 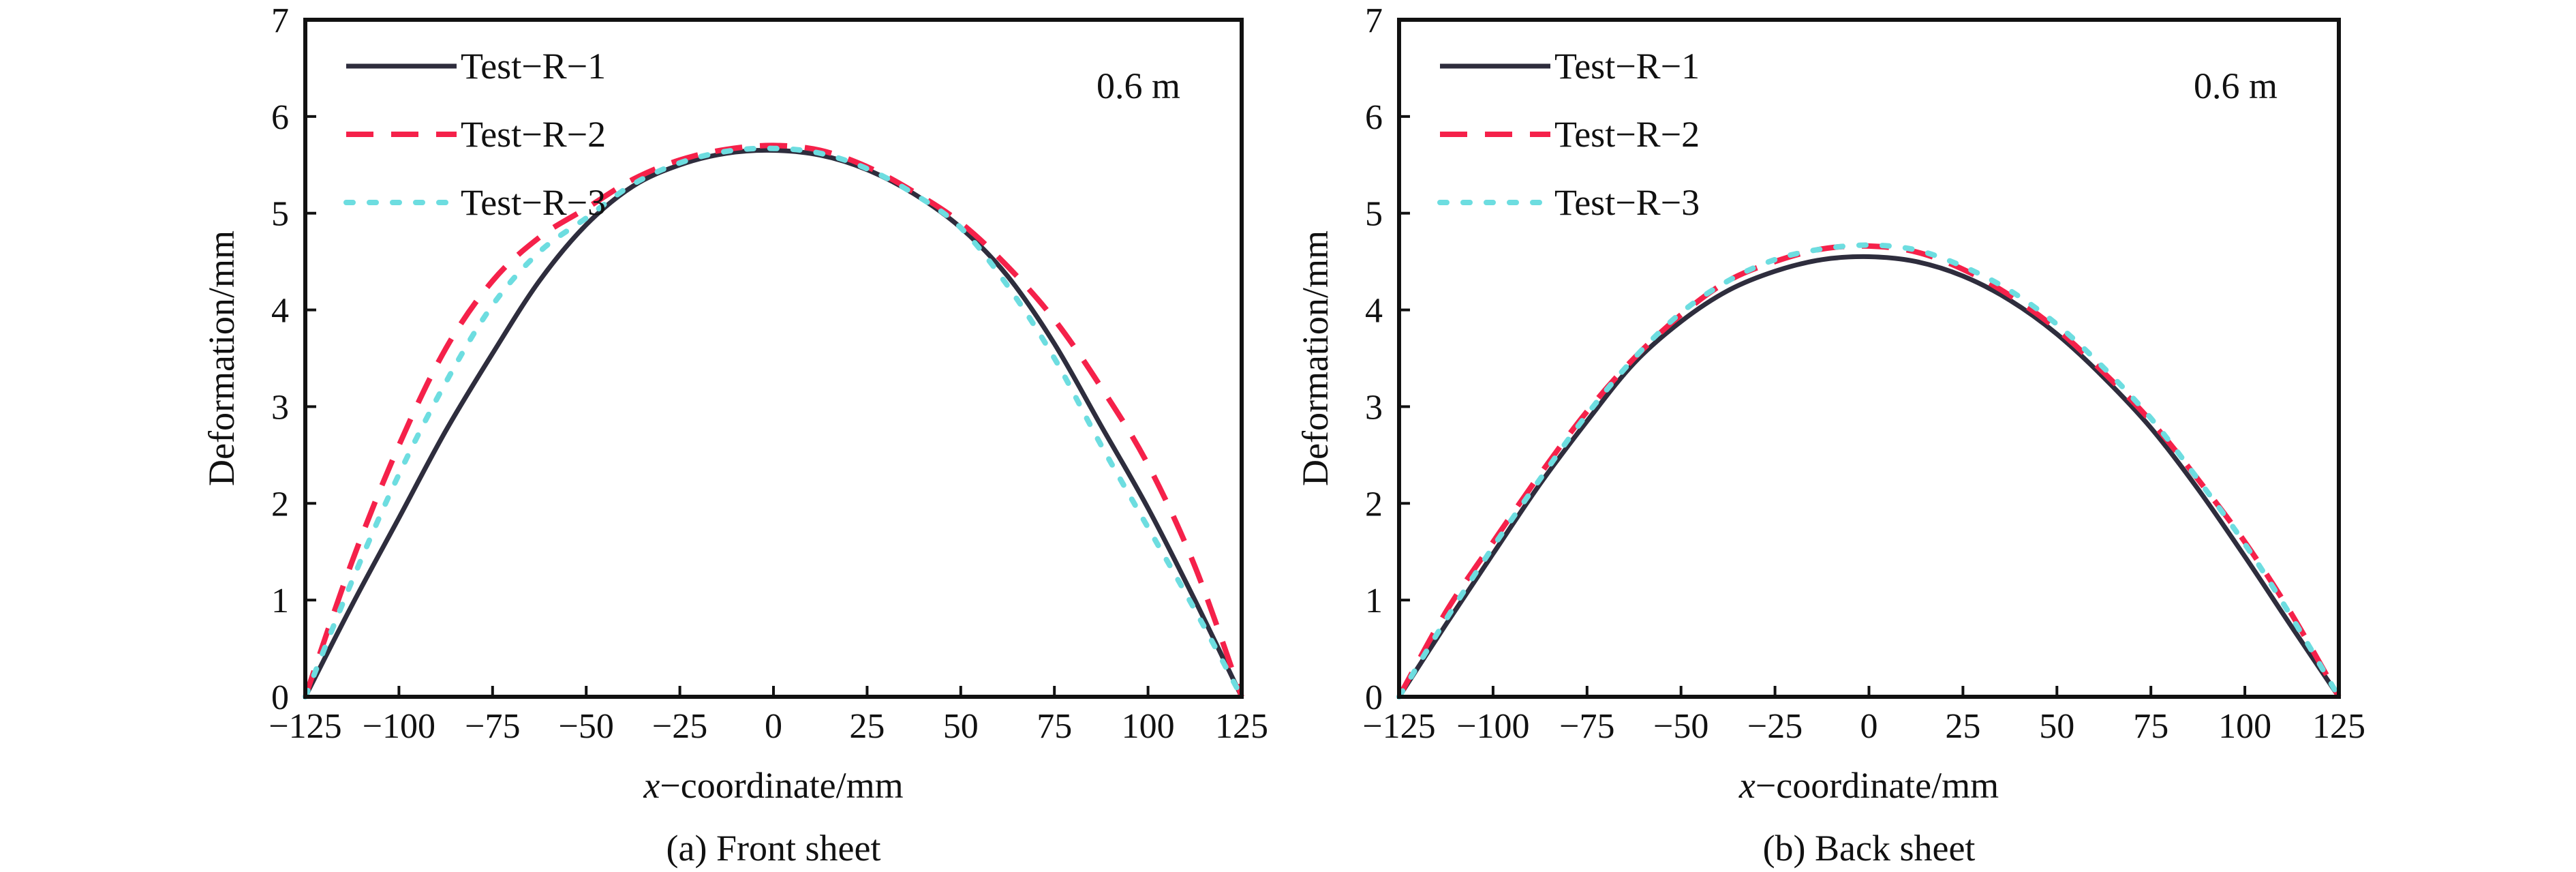 I want to click on figure-caption: (a) Front sheet, so click(x=773, y=848).